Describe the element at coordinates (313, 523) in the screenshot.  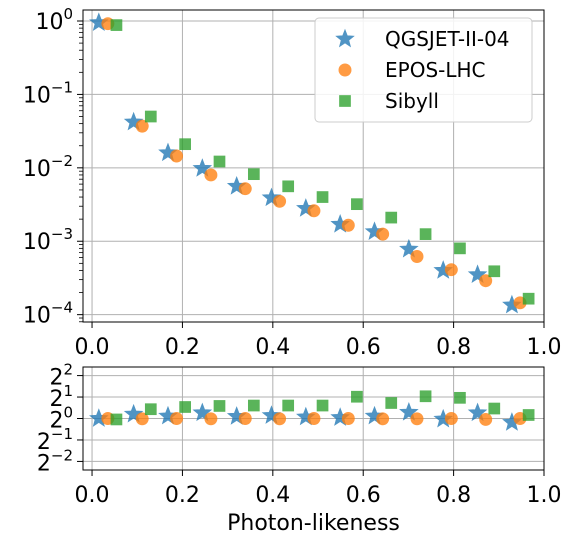
I see `x-axis-title: Photon-likeness` at that location.